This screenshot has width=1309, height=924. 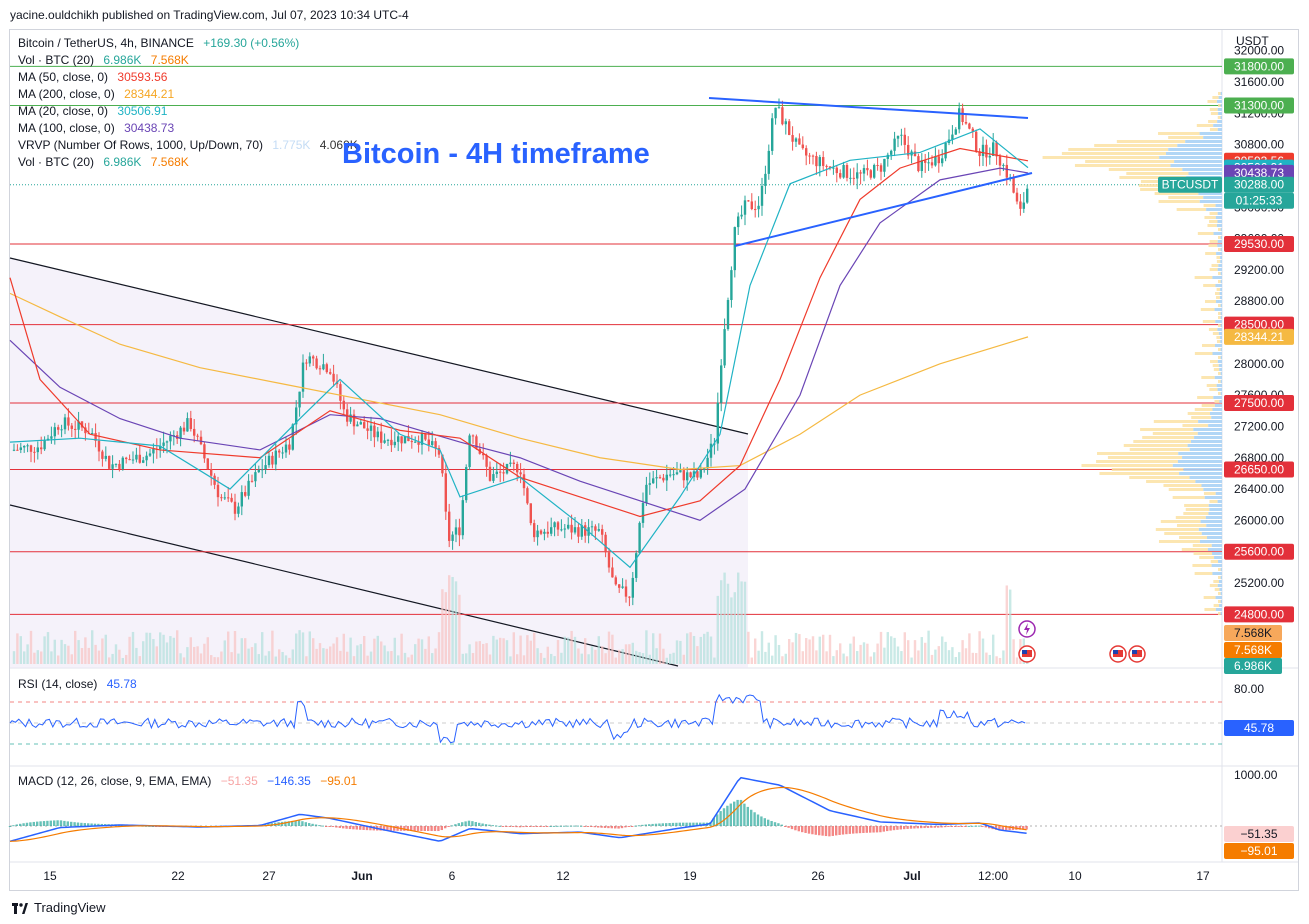 What do you see at coordinates (344, 585) in the screenshot?
I see `channel-lower-line` at bounding box center [344, 585].